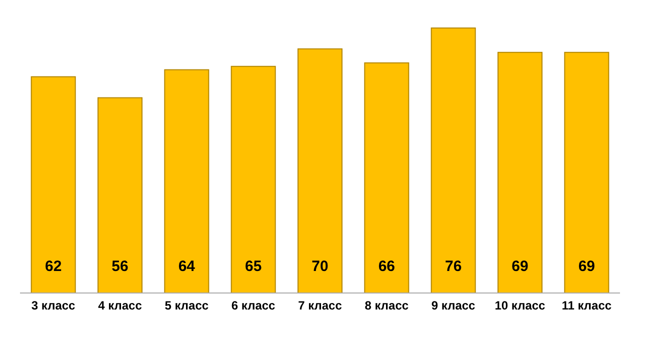  What do you see at coordinates (120, 305) in the screenshot?
I see `x-tick-label: 4 класс` at bounding box center [120, 305].